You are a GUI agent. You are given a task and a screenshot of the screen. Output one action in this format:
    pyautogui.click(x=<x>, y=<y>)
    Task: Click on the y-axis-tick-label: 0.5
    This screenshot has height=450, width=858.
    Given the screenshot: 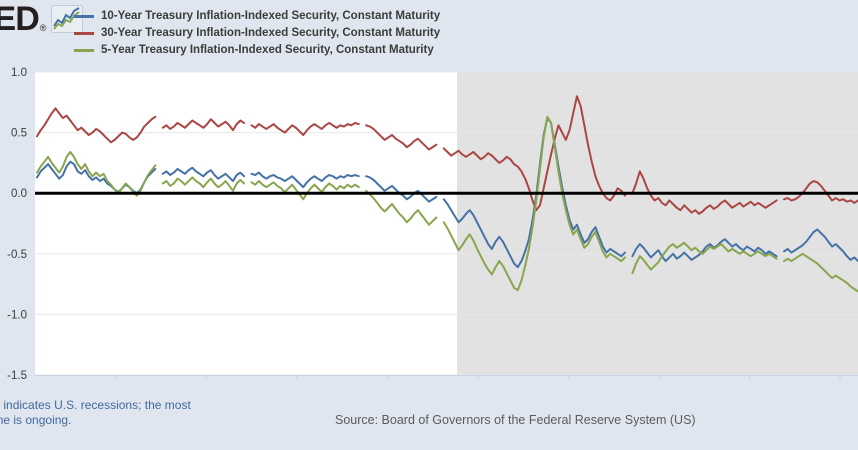 What is the action you would take?
    pyautogui.click(x=19, y=134)
    